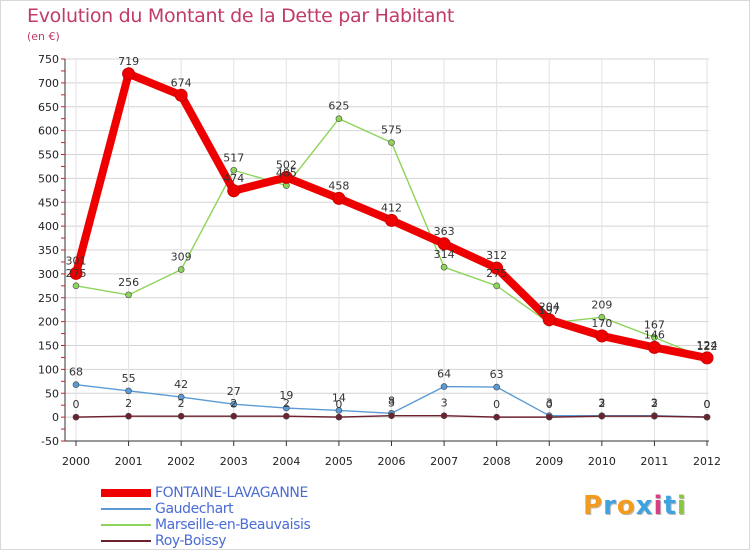 This screenshot has width=750, height=550. Describe the element at coordinates (391, 400) in the screenshot. I see `data-label-gaudechart: 8` at that location.